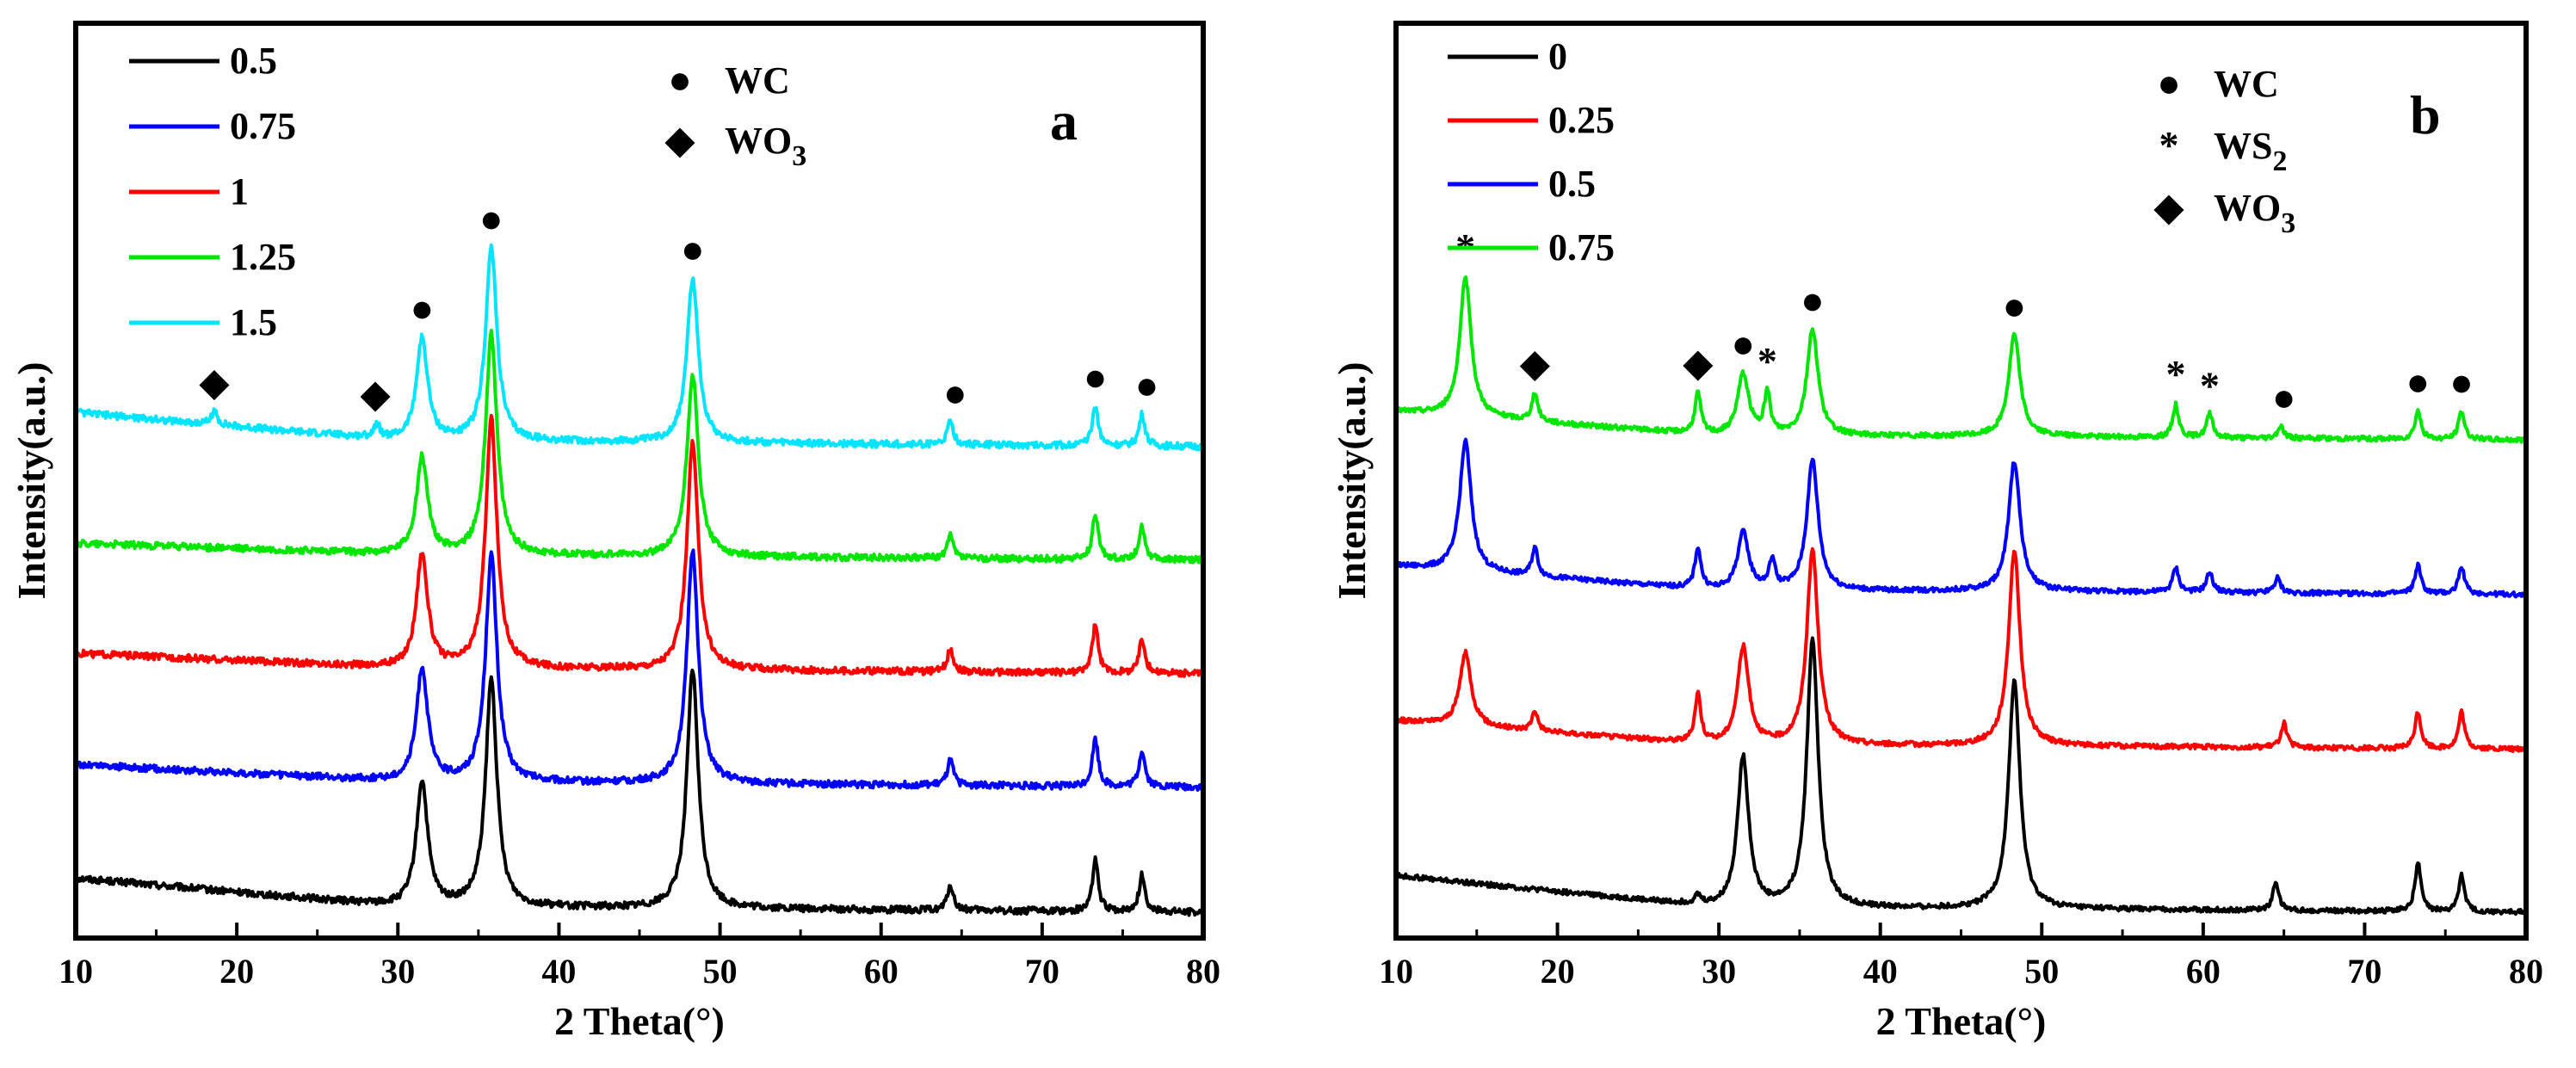 The width and height of the screenshot is (2576, 1068). I want to click on series-line-1.5, so click(639, 347).